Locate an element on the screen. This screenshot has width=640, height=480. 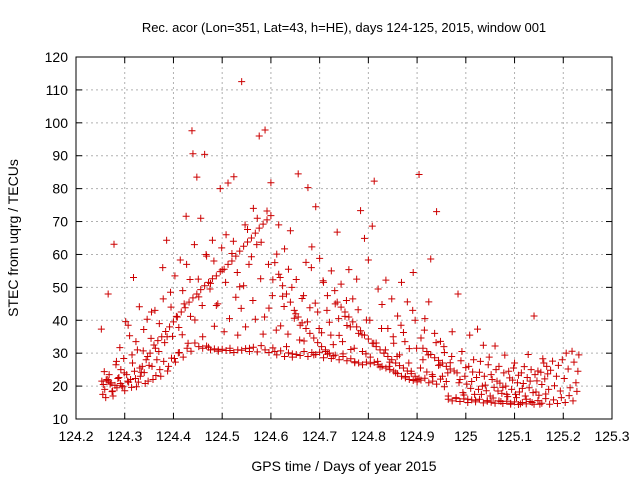
x-tick-label: 124.9 is located at coordinates (417, 436).